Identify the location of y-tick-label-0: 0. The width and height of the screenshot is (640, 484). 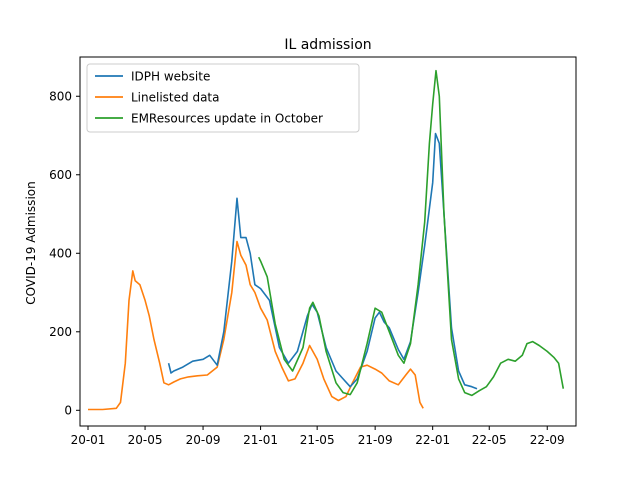
(68, 410).